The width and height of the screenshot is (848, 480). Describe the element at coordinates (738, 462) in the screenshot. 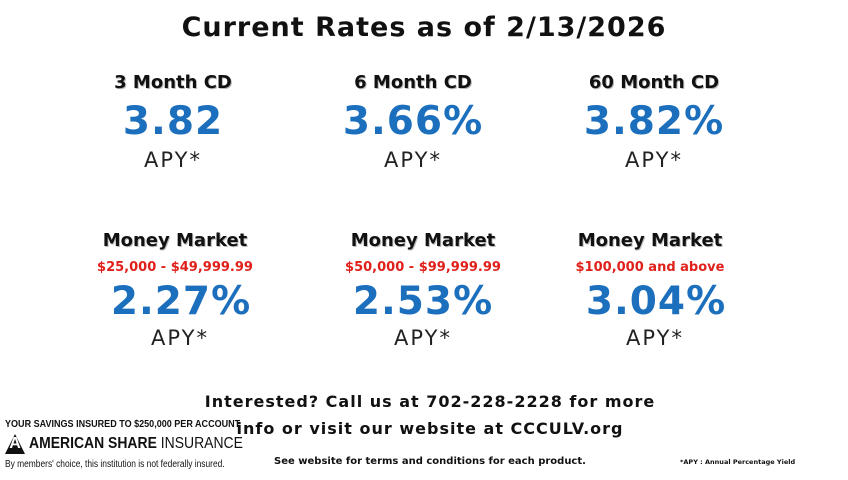

I see `apy-footnote: *APY : Annual Percentage Yield` at that location.